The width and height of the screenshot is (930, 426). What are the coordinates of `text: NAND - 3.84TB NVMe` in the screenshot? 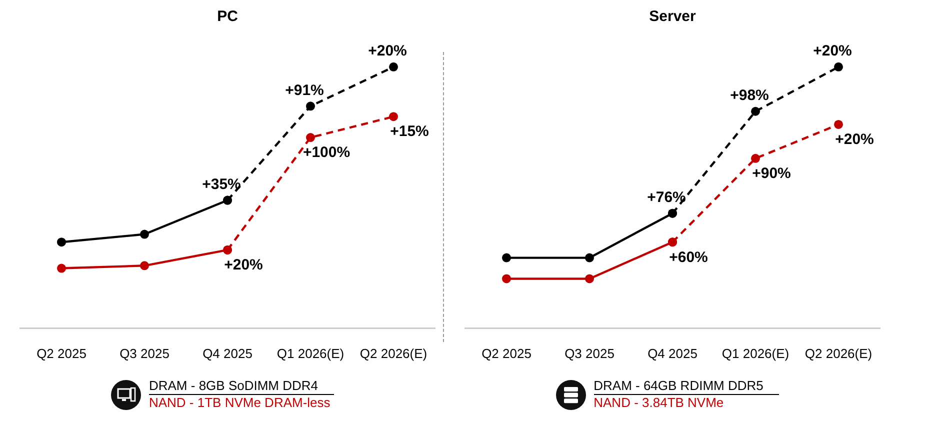 It's located at (659, 403).